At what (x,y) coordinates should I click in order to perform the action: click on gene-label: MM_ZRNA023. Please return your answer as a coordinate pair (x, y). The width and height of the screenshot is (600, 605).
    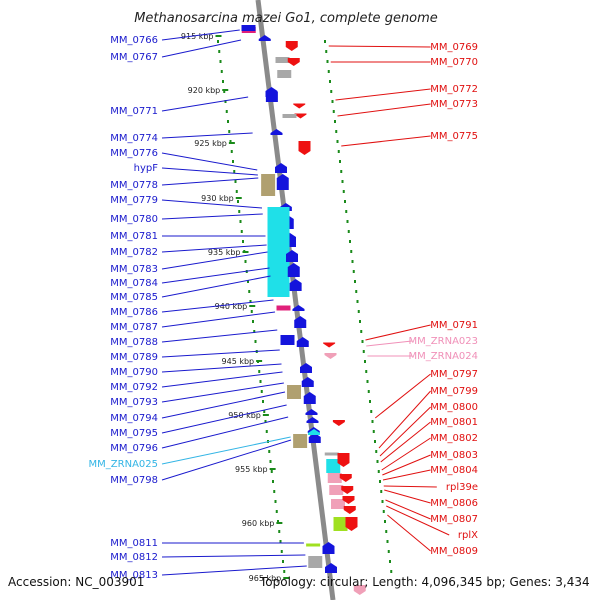
    Looking at the image, I should click on (443, 341).